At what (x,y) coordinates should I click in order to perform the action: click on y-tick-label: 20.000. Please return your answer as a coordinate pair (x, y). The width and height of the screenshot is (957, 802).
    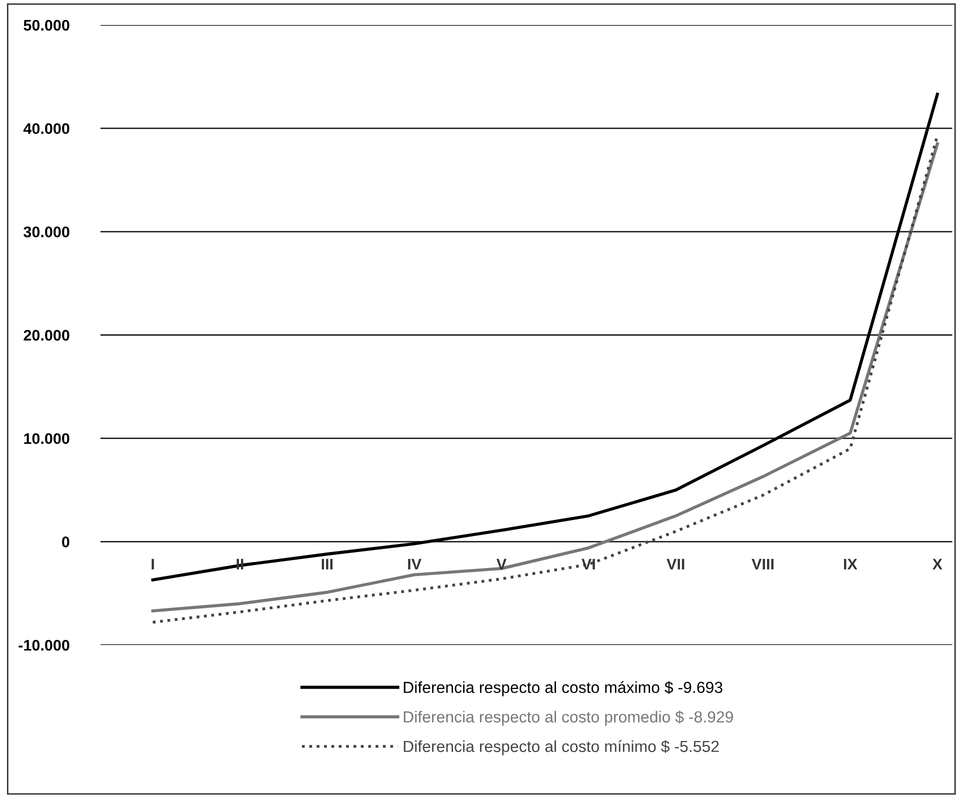
    Looking at the image, I should click on (47, 335).